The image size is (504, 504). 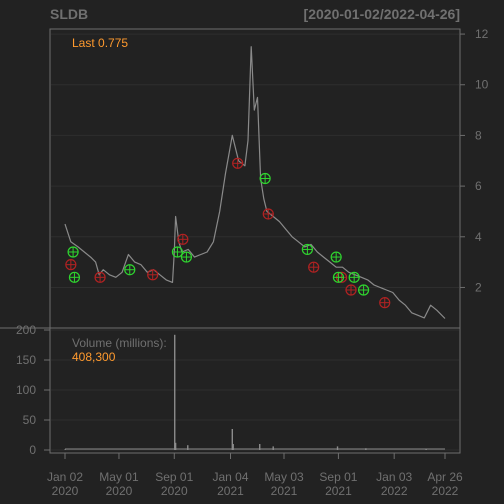 I want to click on volume-value: 408,300, so click(x=94, y=357).